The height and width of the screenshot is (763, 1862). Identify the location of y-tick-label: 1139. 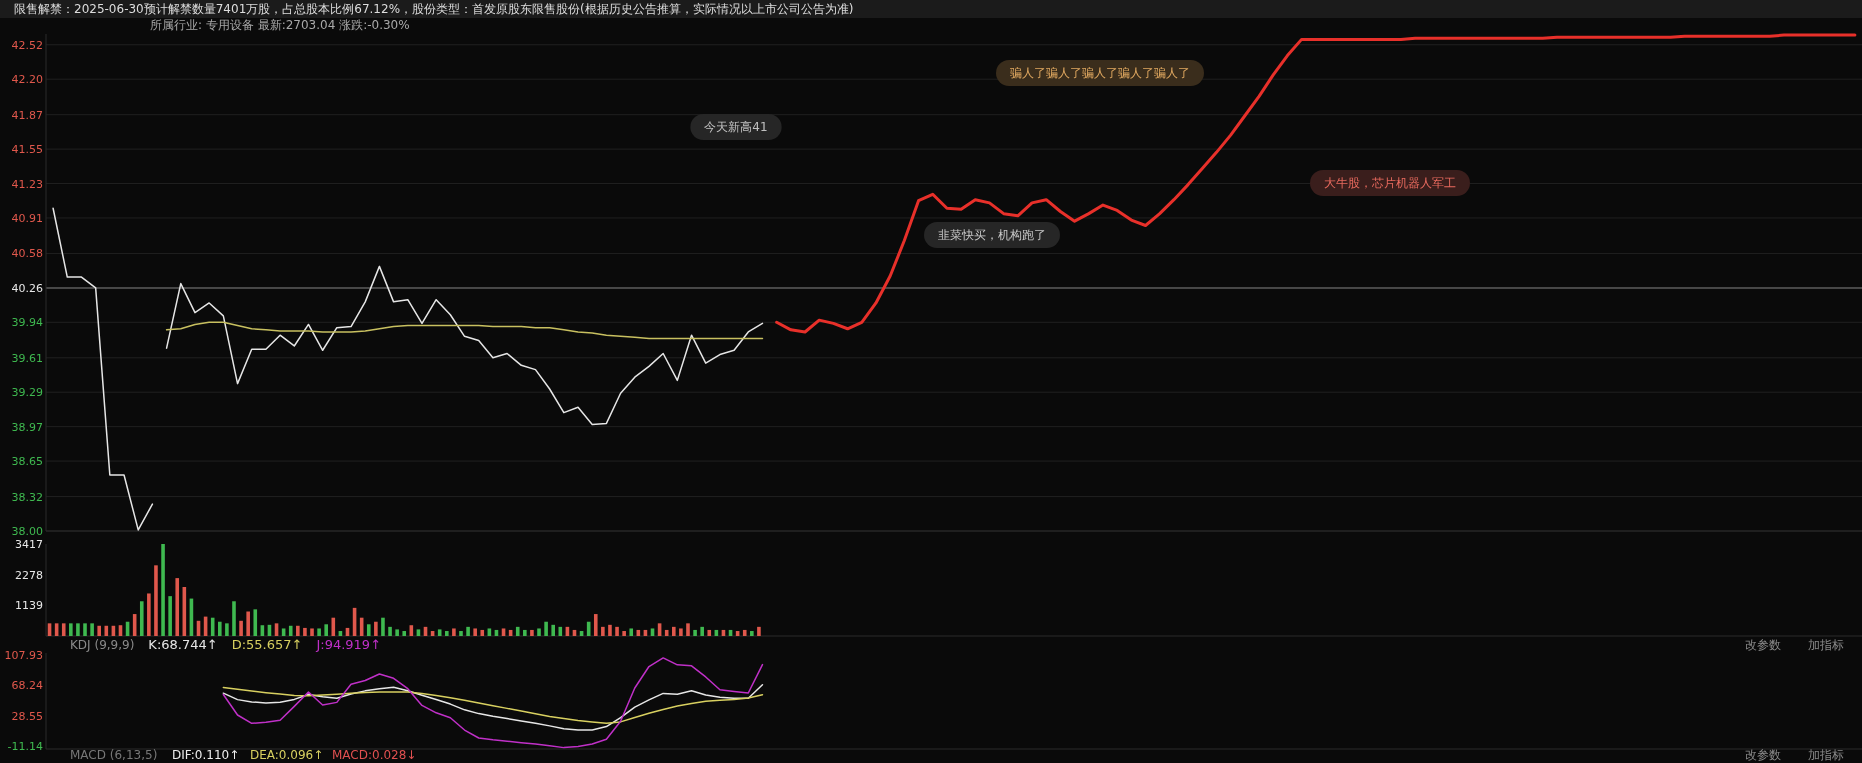
(29, 606).